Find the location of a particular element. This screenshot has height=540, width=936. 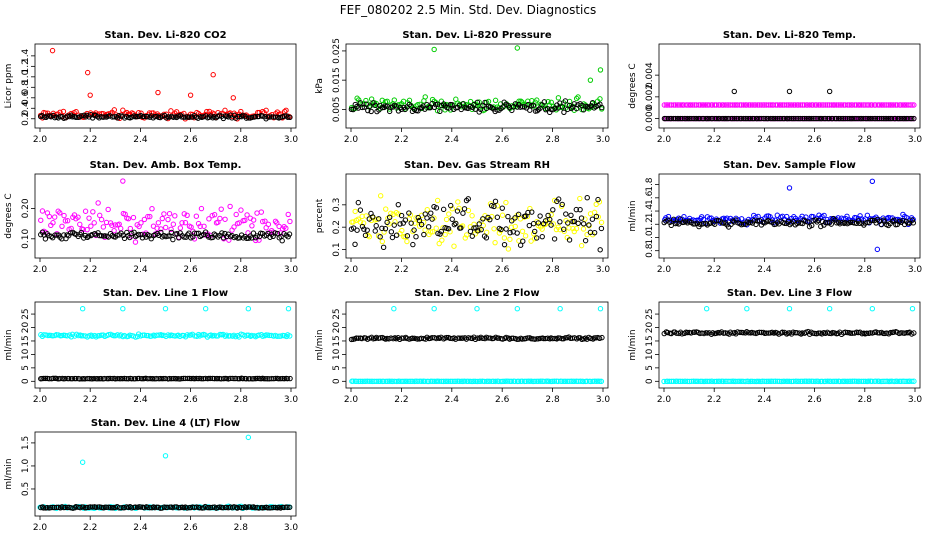

x-tick-label: 2.6 is located at coordinates (814, 270).